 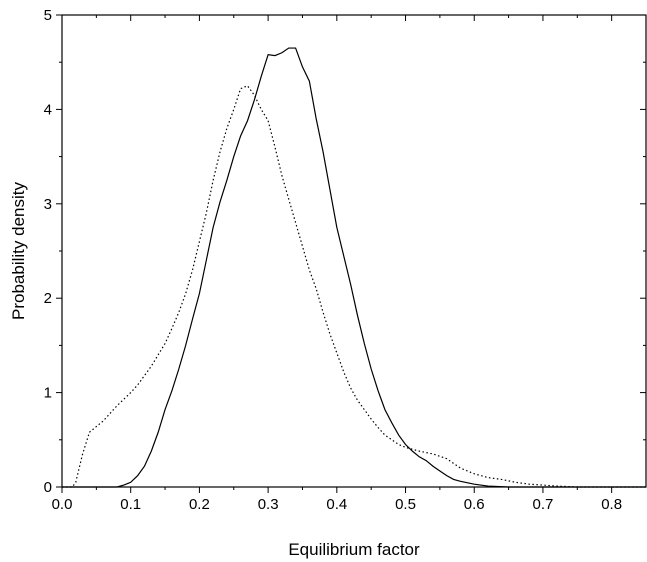 What do you see at coordinates (48, 15) in the screenshot?
I see `y-tick-label: 5` at bounding box center [48, 15].